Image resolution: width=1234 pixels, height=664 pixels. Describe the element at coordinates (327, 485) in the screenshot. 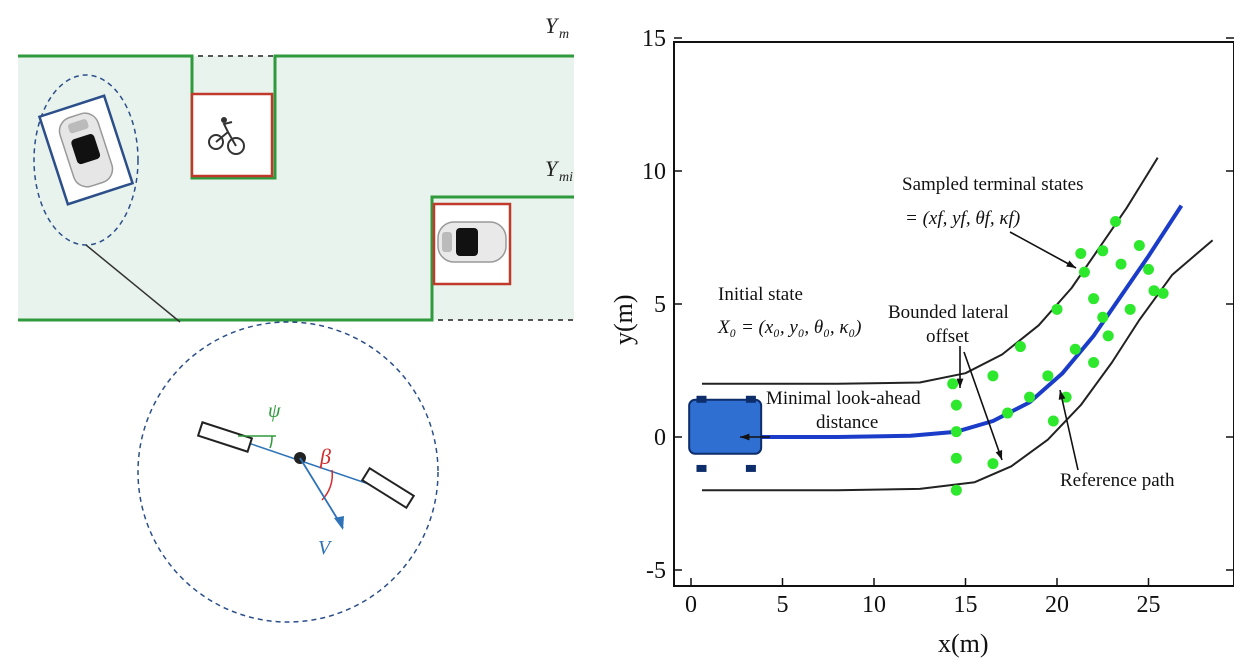

I see `beta-arc` at that location.